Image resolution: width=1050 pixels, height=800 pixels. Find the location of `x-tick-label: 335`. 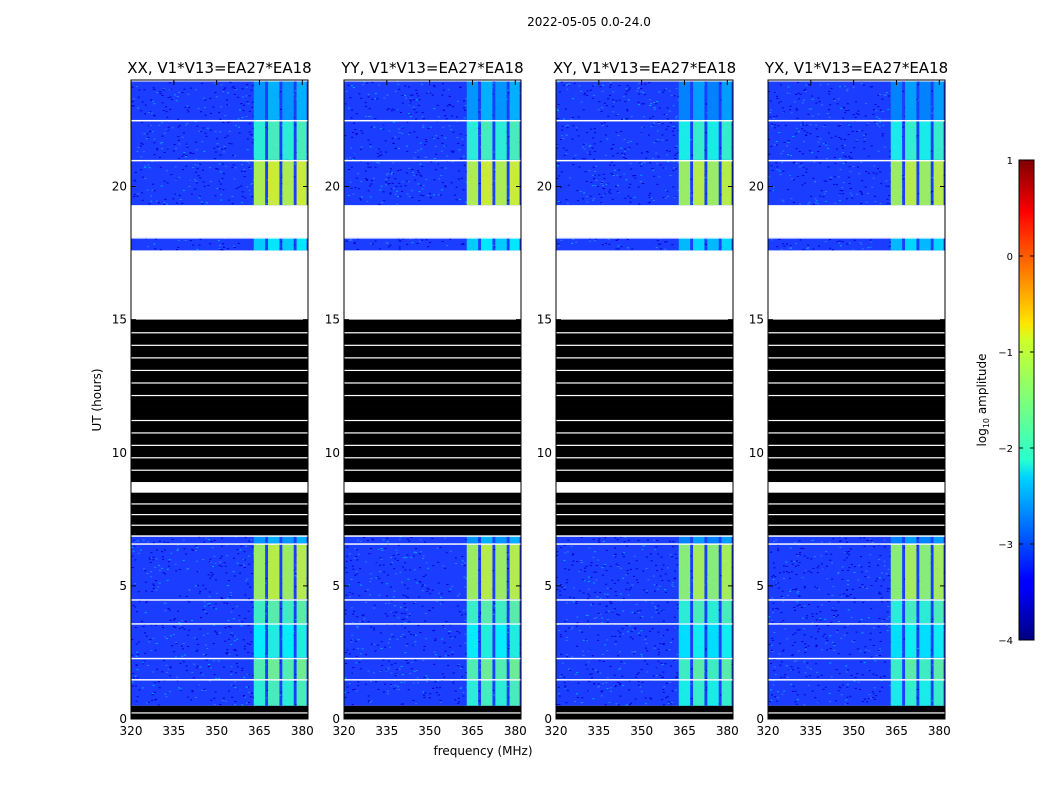

x-tick-label: 335 is located at coordinates (598, 731).